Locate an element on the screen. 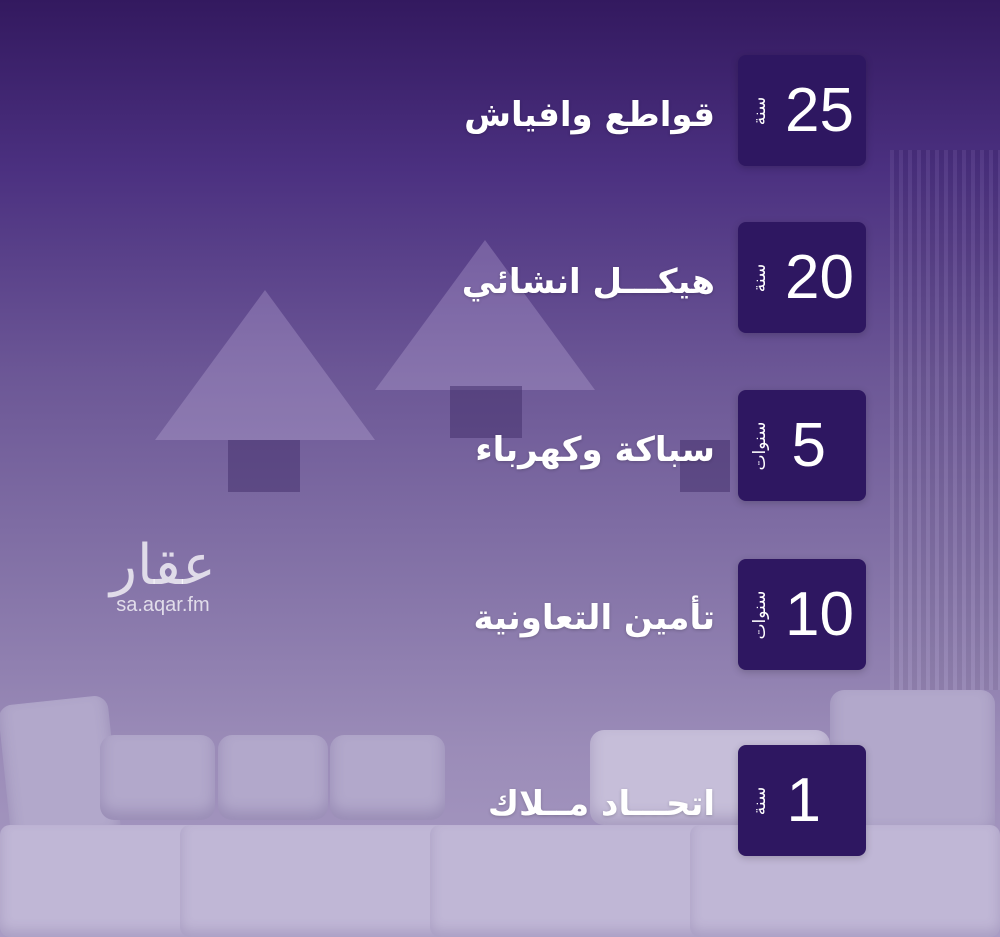 This screenshot has height=937, width=1000. warranty-years: 10 is located at coordinates (819, 614).